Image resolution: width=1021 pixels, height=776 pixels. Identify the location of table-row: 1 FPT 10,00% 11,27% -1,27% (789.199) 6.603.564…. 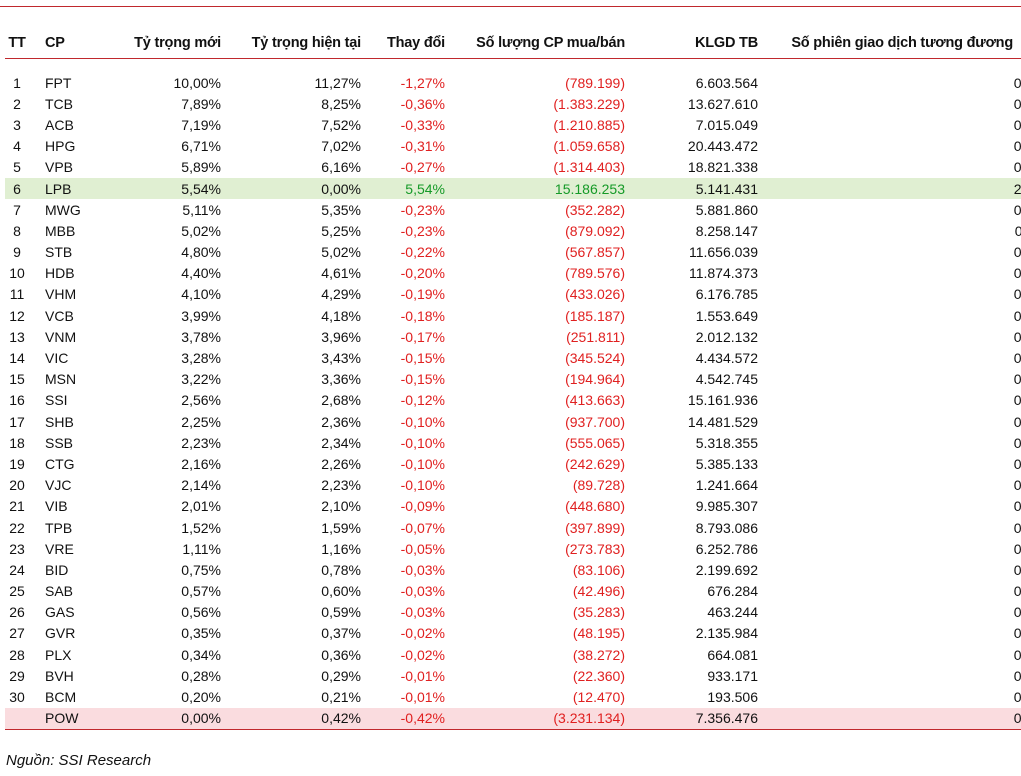
(513, 82).